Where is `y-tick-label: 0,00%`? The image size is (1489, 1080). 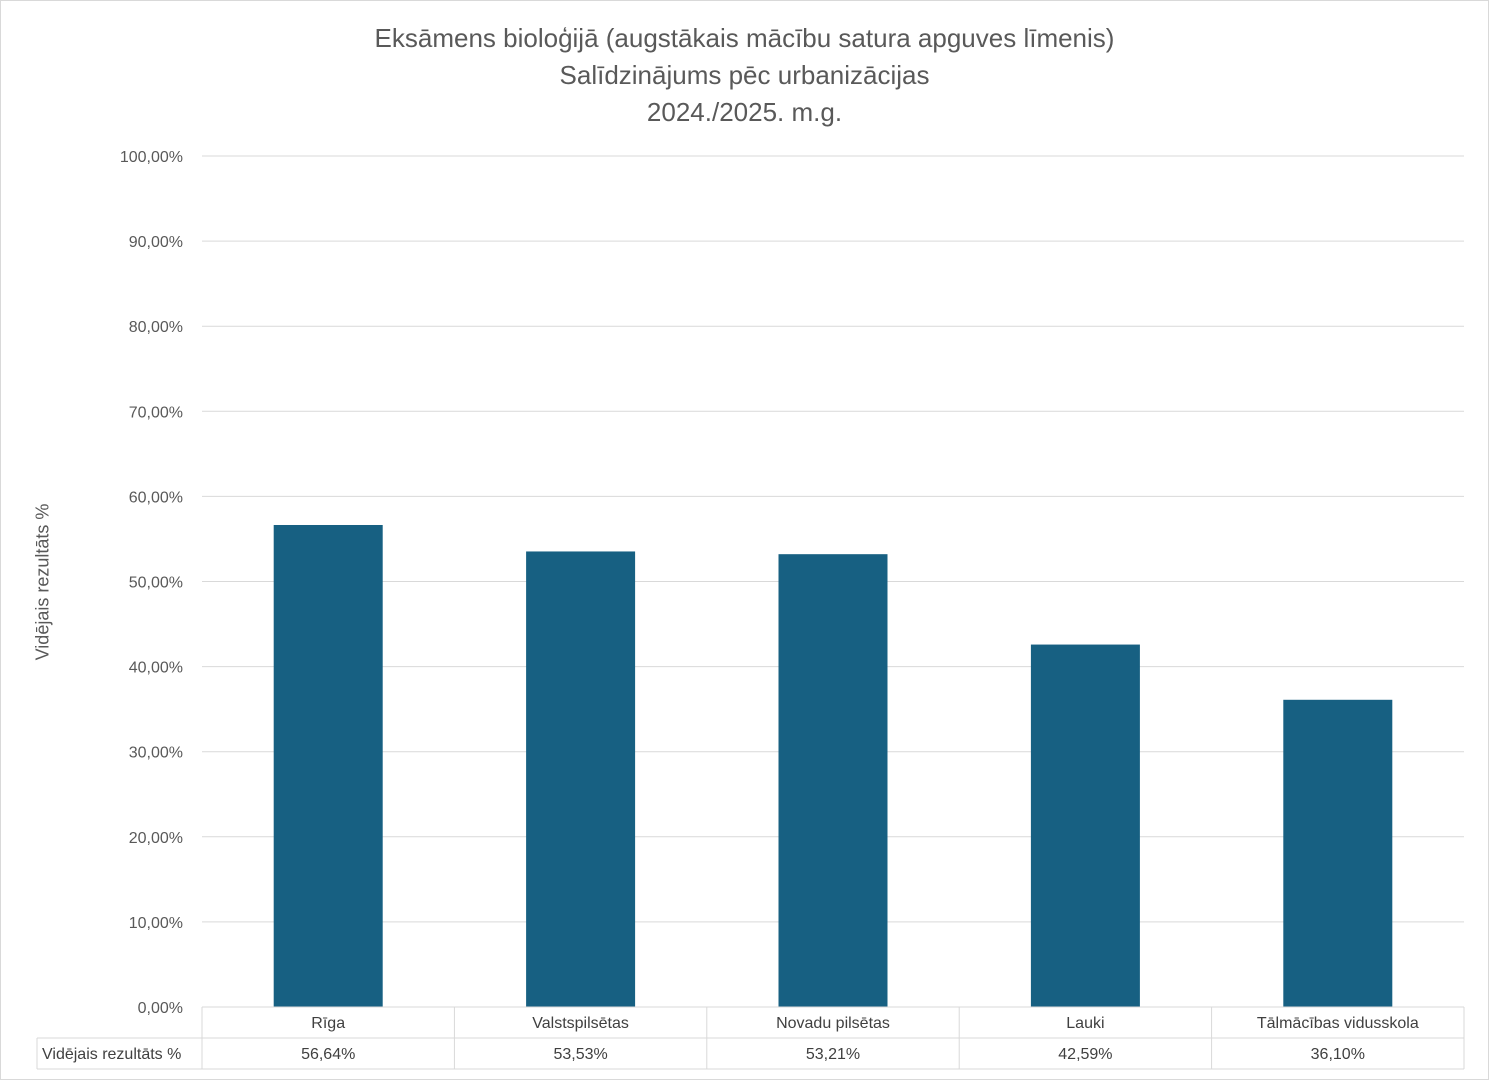 y-tick-label: 0,00% is located at coordinates (160, 1008).